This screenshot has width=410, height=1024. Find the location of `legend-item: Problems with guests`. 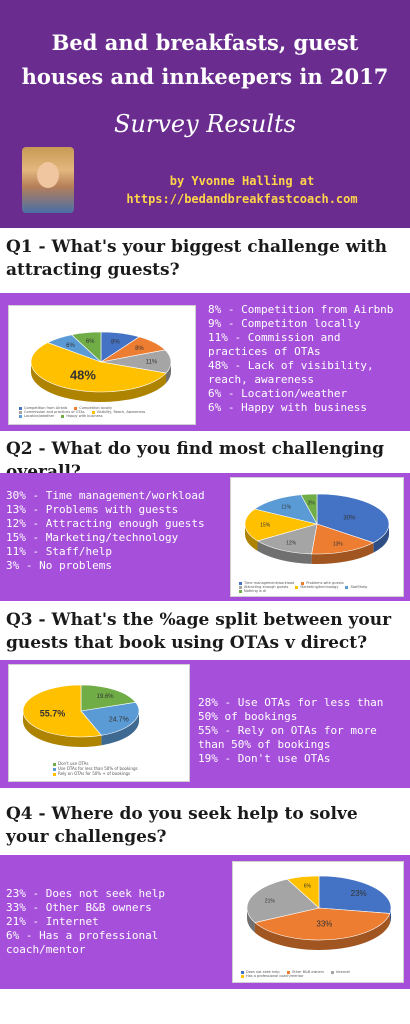

legend-item: Problems with guests is located at coordinates (322, 583).